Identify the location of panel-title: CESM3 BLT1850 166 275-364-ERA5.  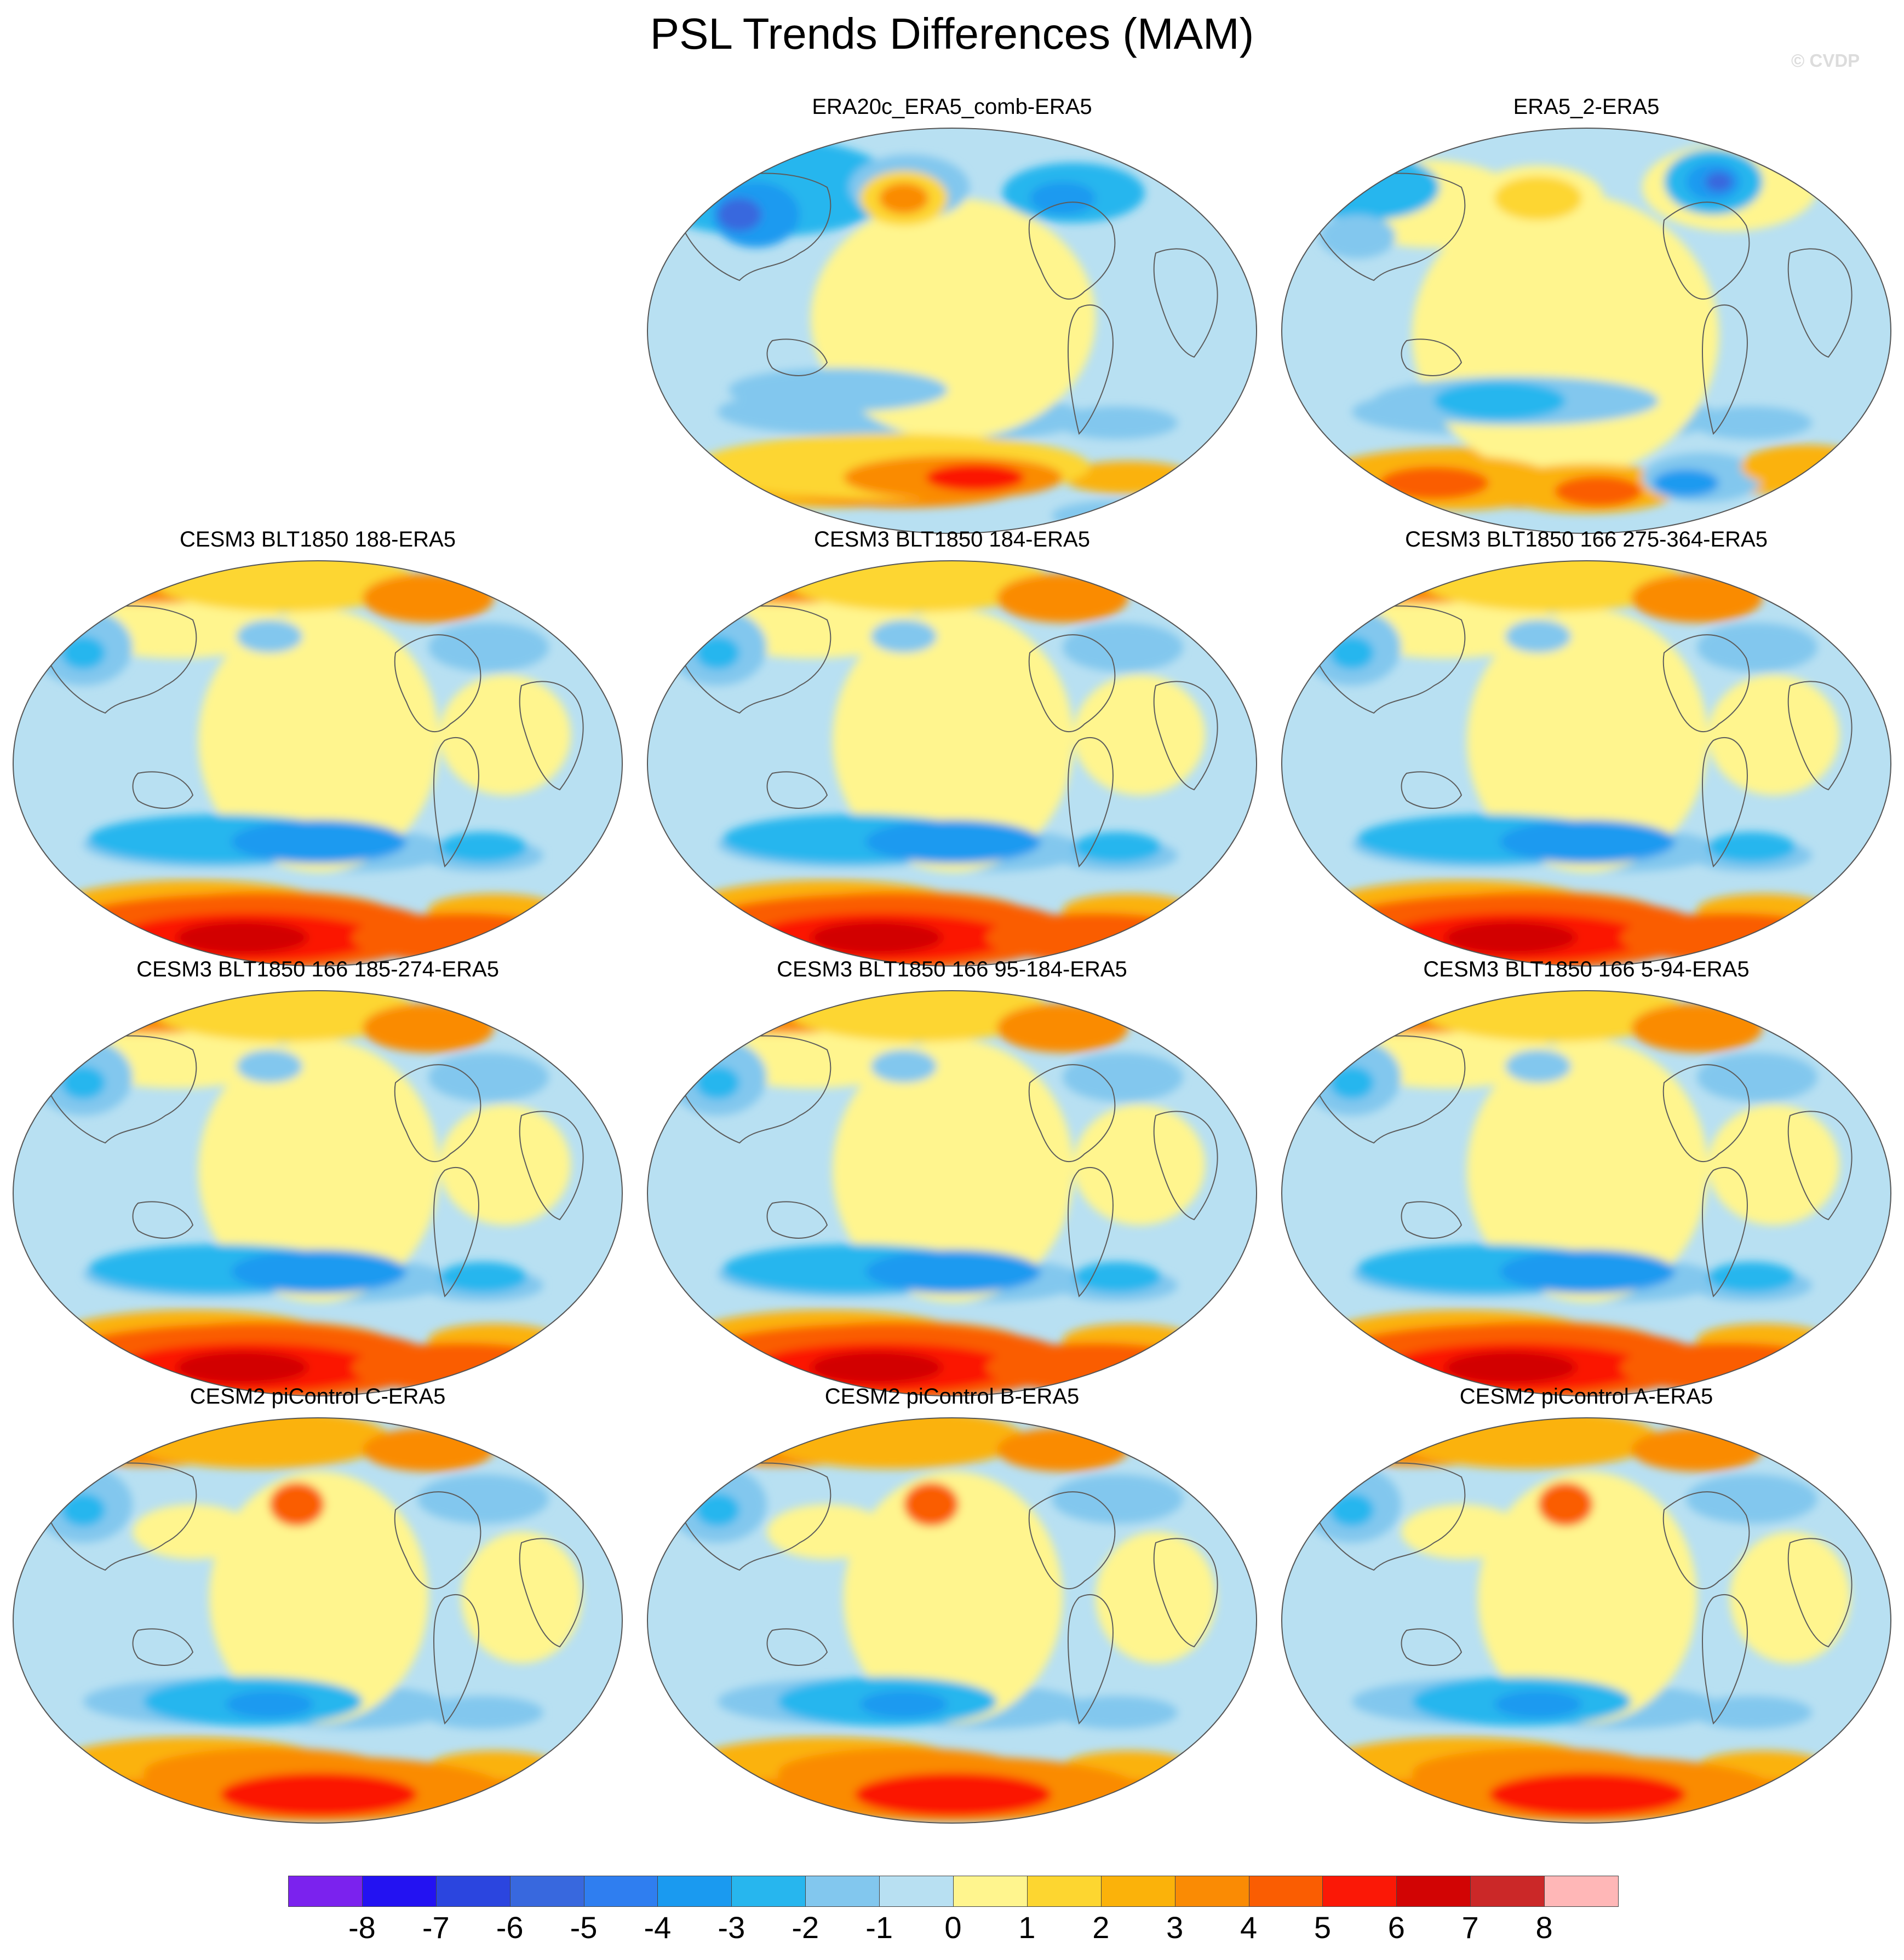
(1586, 539).